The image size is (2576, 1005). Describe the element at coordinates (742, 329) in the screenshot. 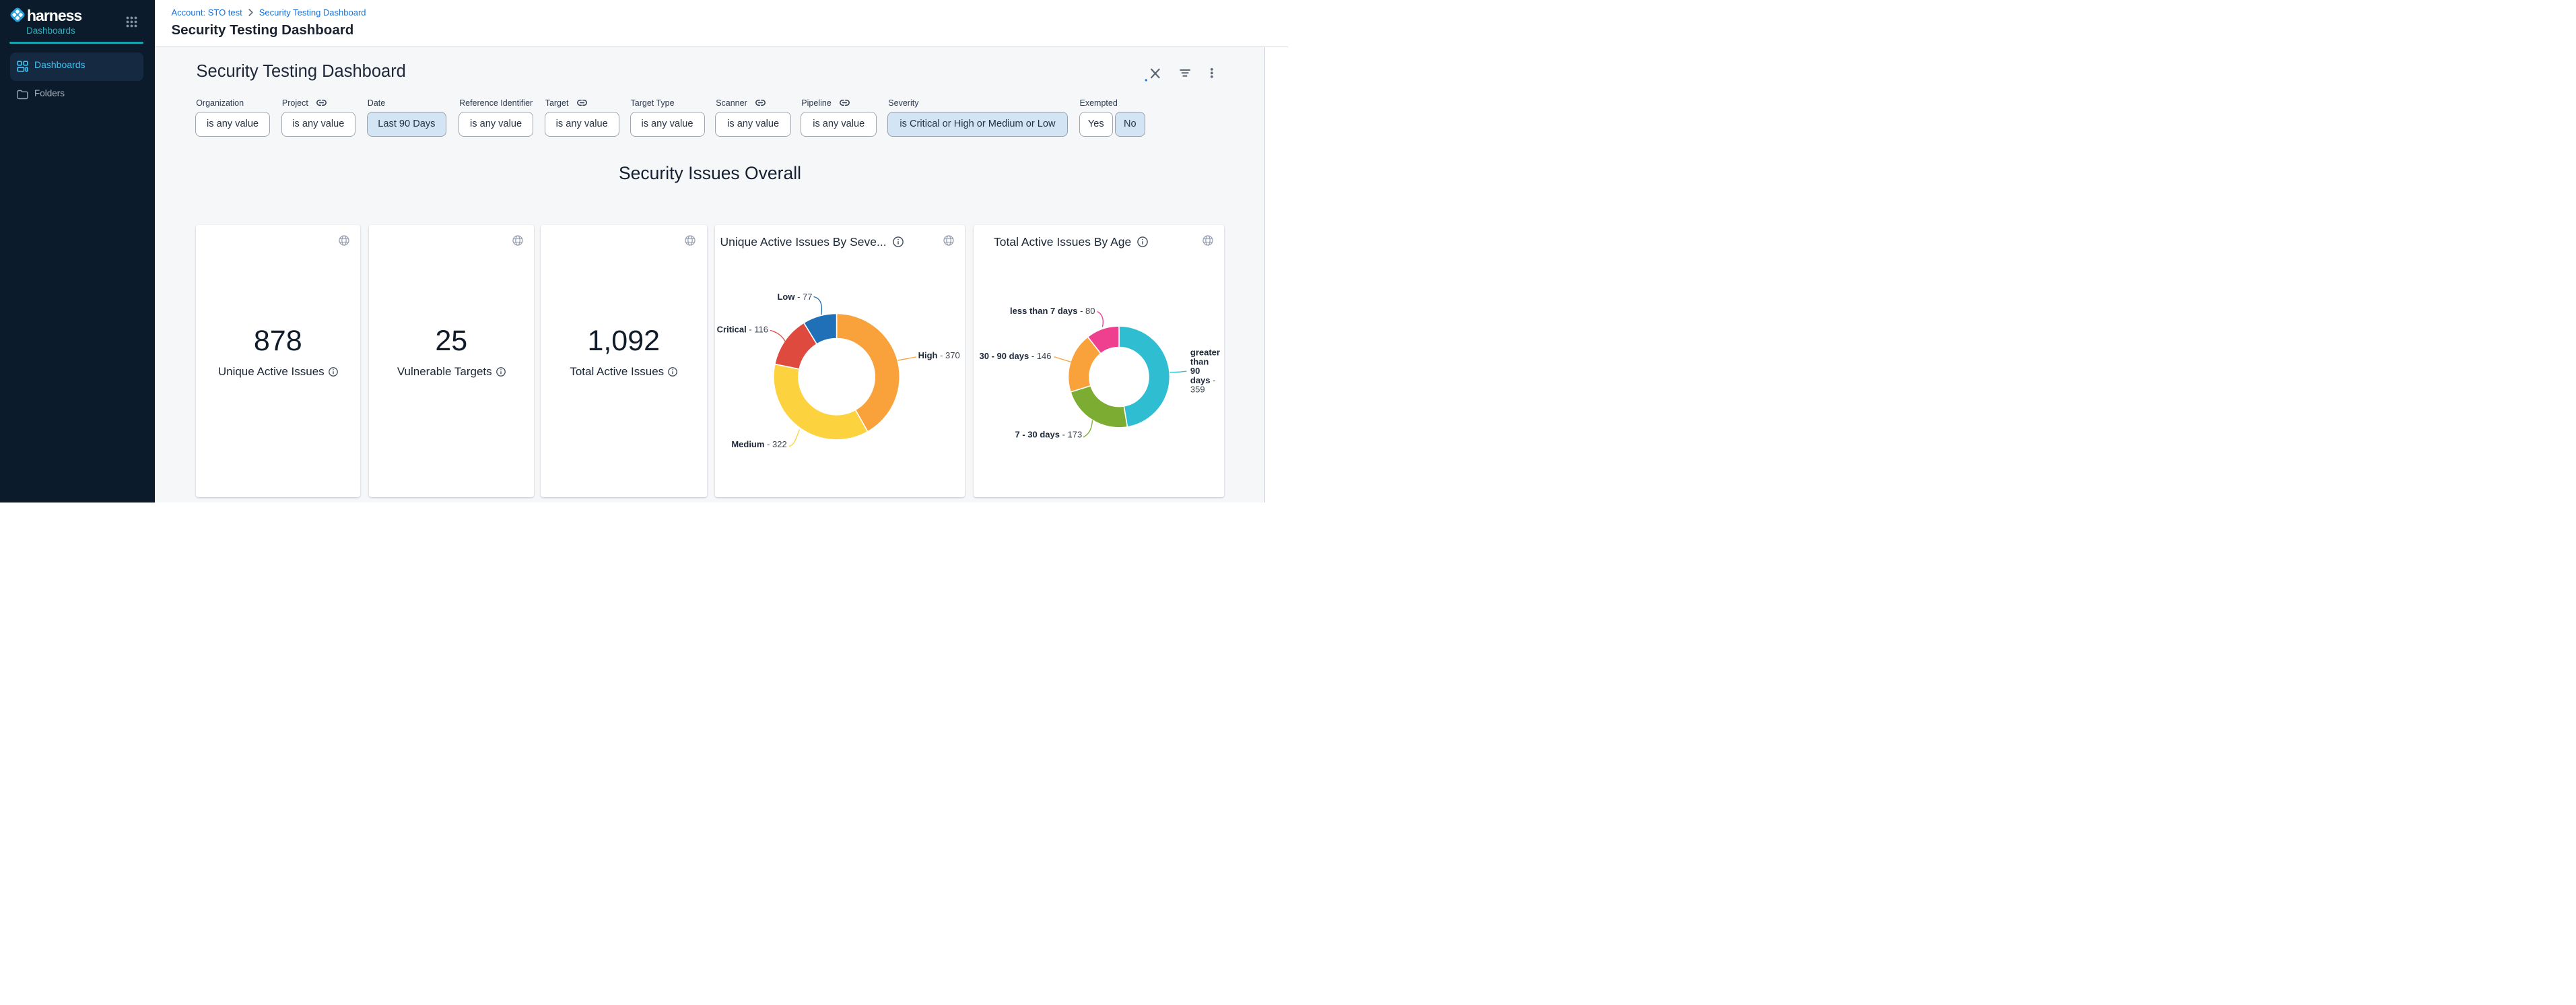

I see `svg-text: Critical - 116` at that location.